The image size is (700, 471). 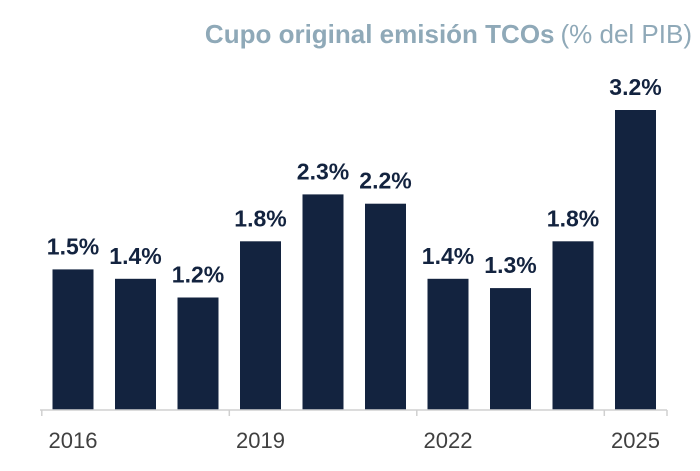 What do you see at coordinates (73, 440) in the screenshot?
I see `x-tick-label-2016: 2016` at bounding box center [73, 440].